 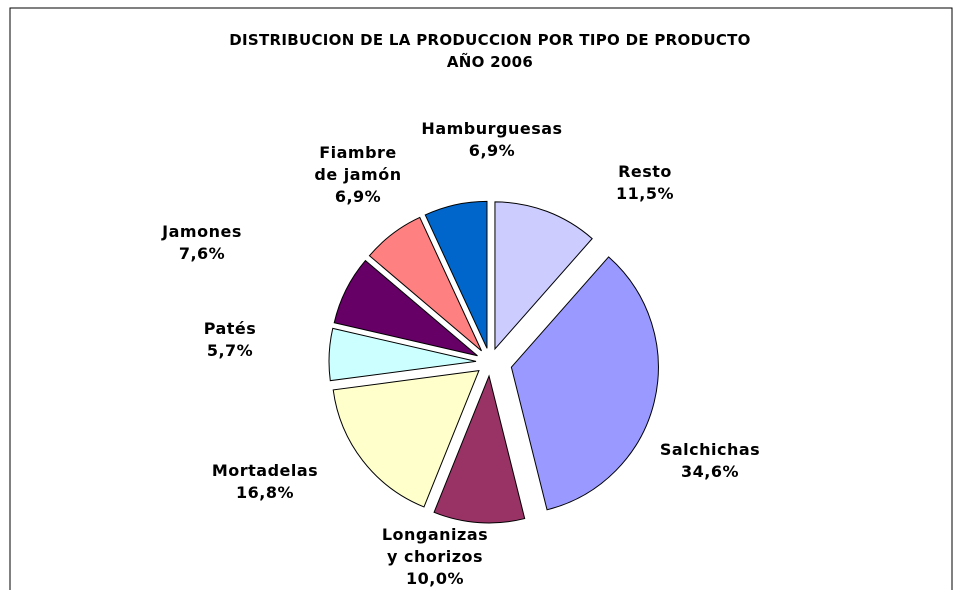 What do you see at coordinates (491, 140) in the screenshot?
I see `slice-label: Hamburguesas 6,9%` at bounding box center [491, 140].